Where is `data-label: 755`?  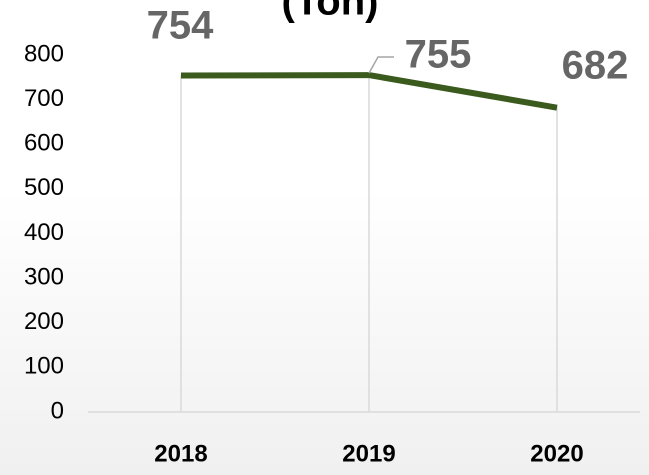 data-label: 755 is located at coordinates (438, 55).